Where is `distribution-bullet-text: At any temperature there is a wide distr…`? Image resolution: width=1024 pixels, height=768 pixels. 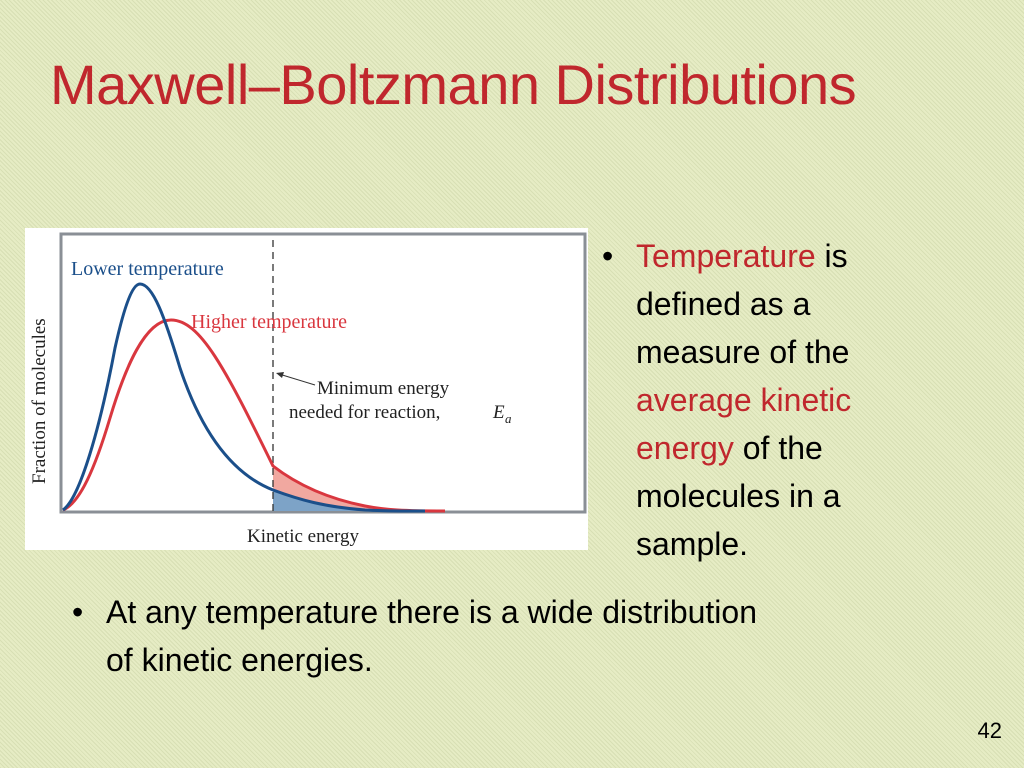
distribution-bullet-text: At any temperature there is a wide distr… is located at coordinates (431, 636).